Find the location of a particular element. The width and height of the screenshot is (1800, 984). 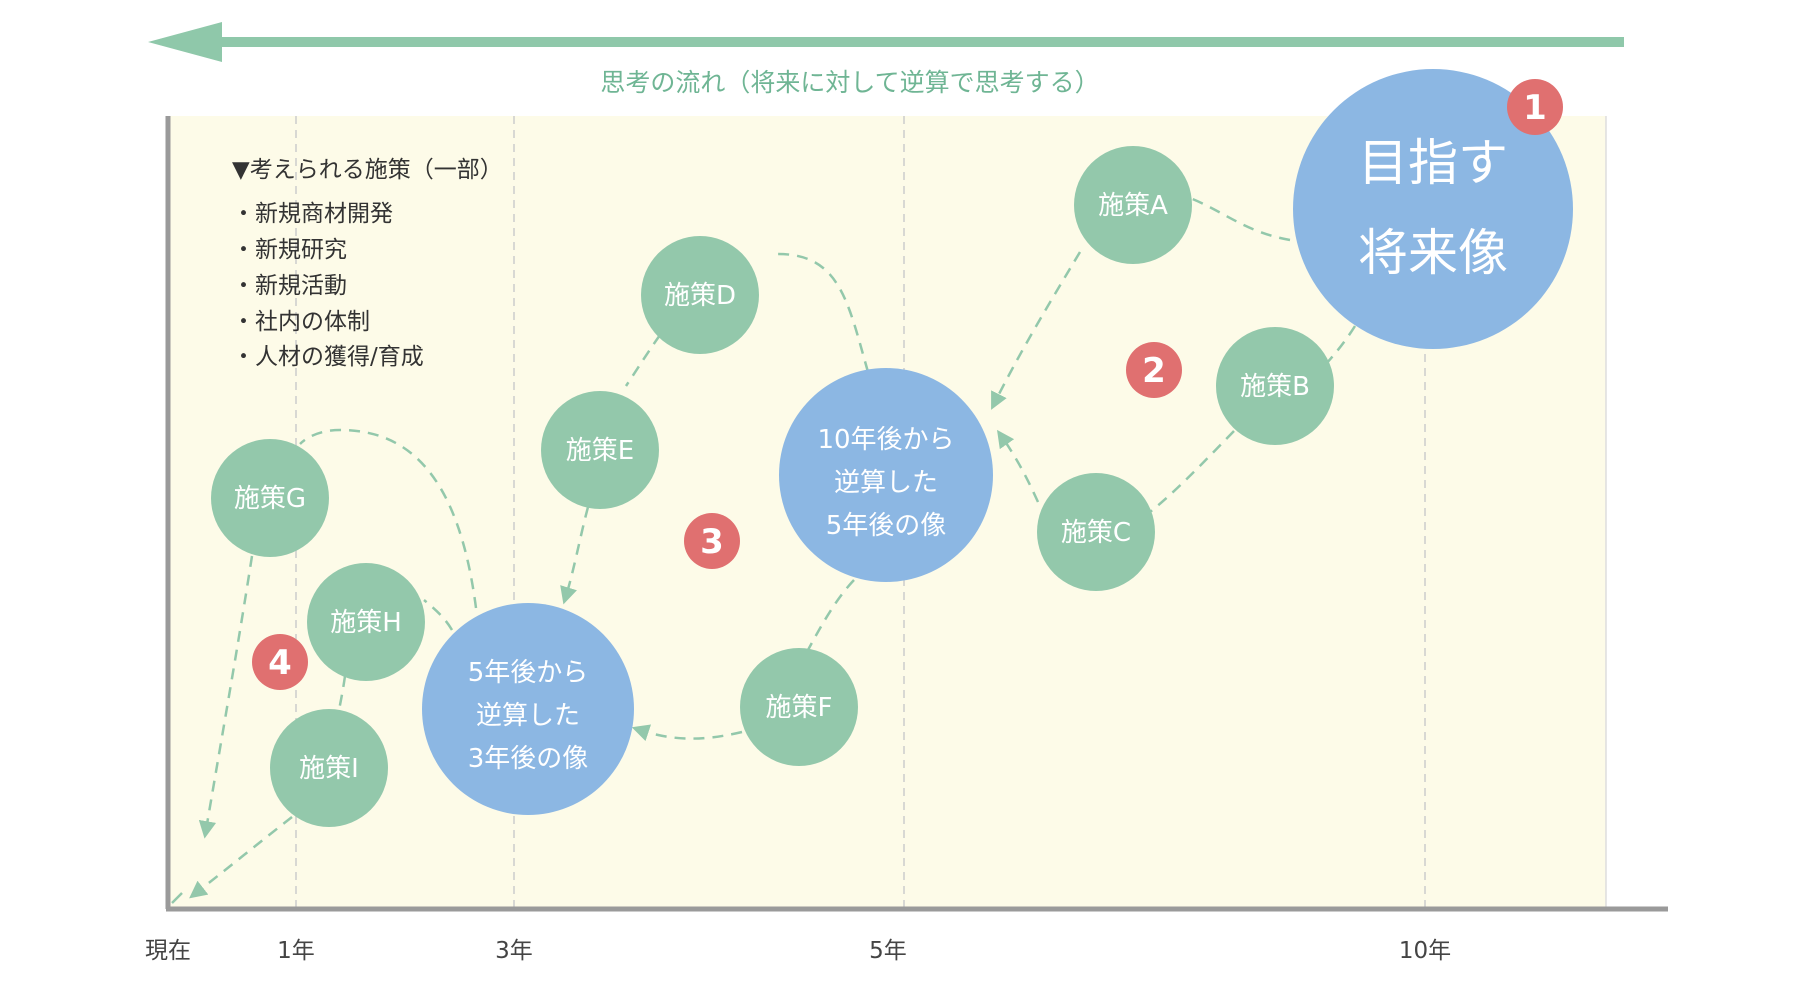

connector-e-5y is located at coordinates (575, 555).